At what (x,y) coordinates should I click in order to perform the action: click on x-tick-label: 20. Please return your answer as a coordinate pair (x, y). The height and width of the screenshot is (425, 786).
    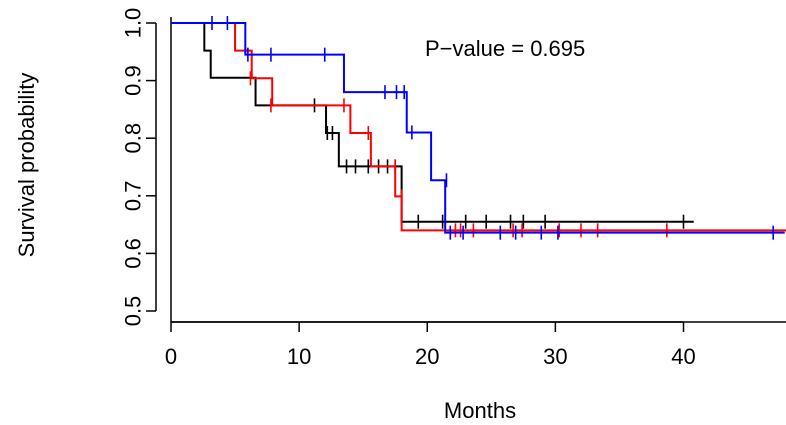
    Looking at the image, I should click on (427, 356).